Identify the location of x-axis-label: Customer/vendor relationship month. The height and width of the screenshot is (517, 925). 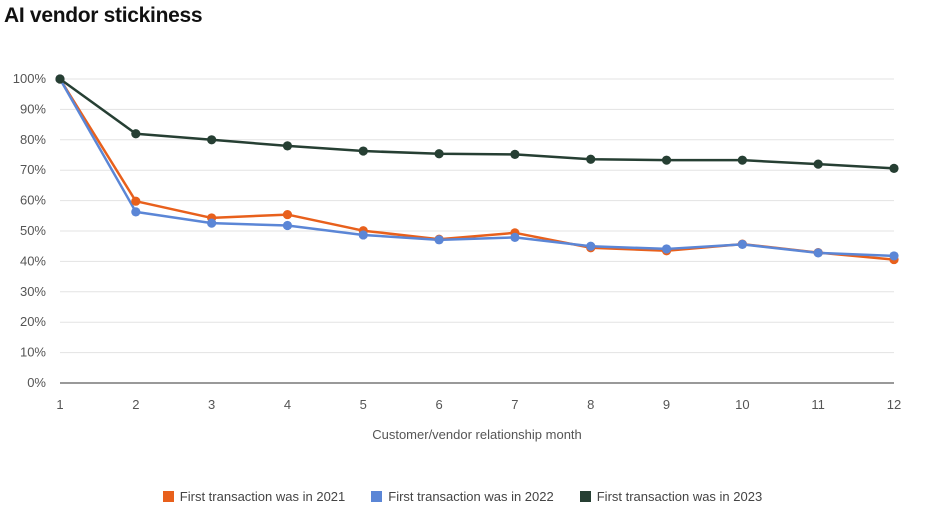
(477, 434).